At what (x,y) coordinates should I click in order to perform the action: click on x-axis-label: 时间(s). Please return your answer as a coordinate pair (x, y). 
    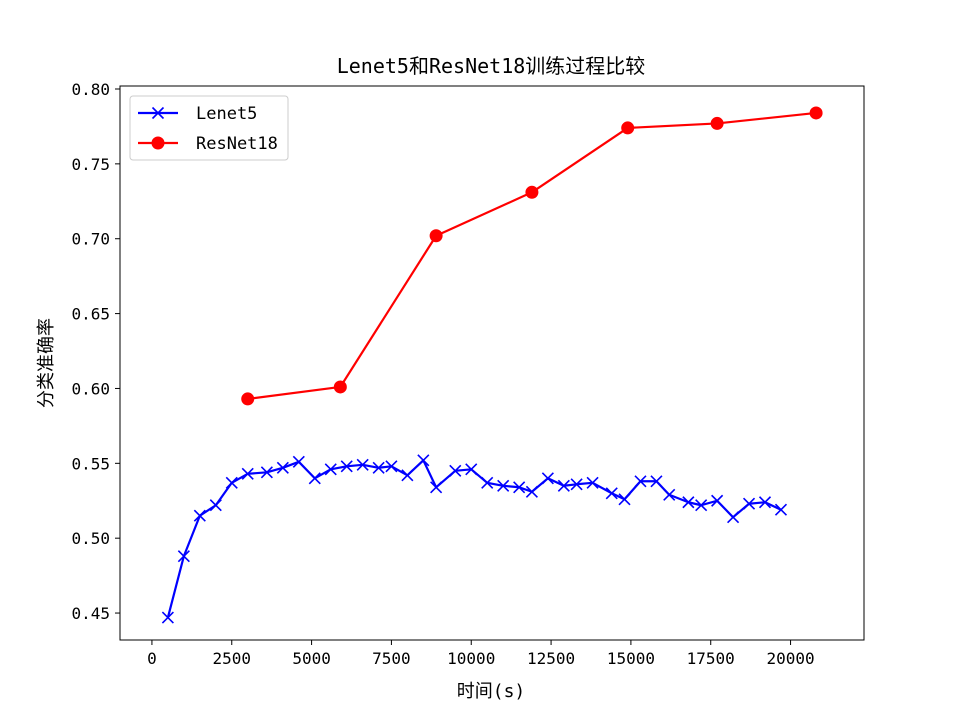
    Looking at the image, I should click on (491, 691).